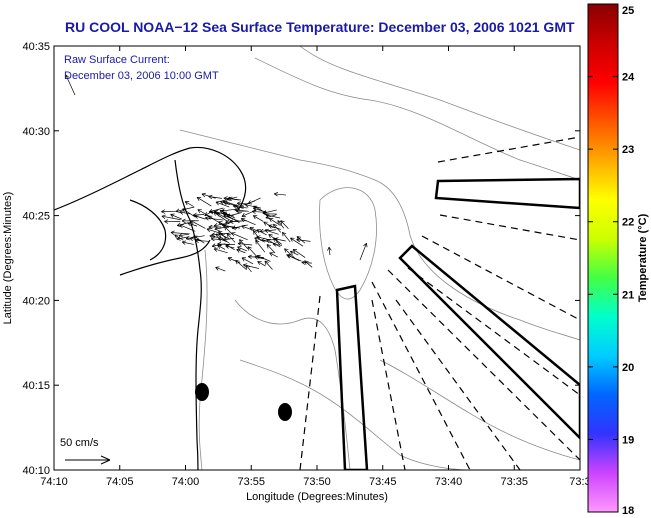 This screenshot has height=518, width=651. I want to click on coastline-raritan-bay, so click(165, 257).